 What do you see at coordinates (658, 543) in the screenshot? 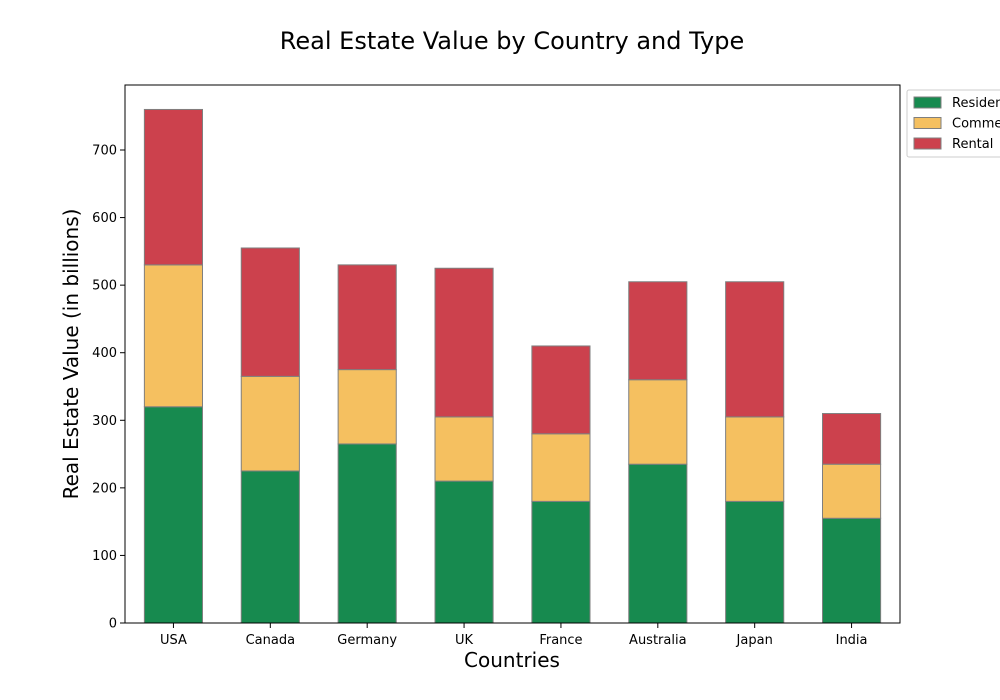
I see `bar-australia-residential` at bounding box center [658, 543].